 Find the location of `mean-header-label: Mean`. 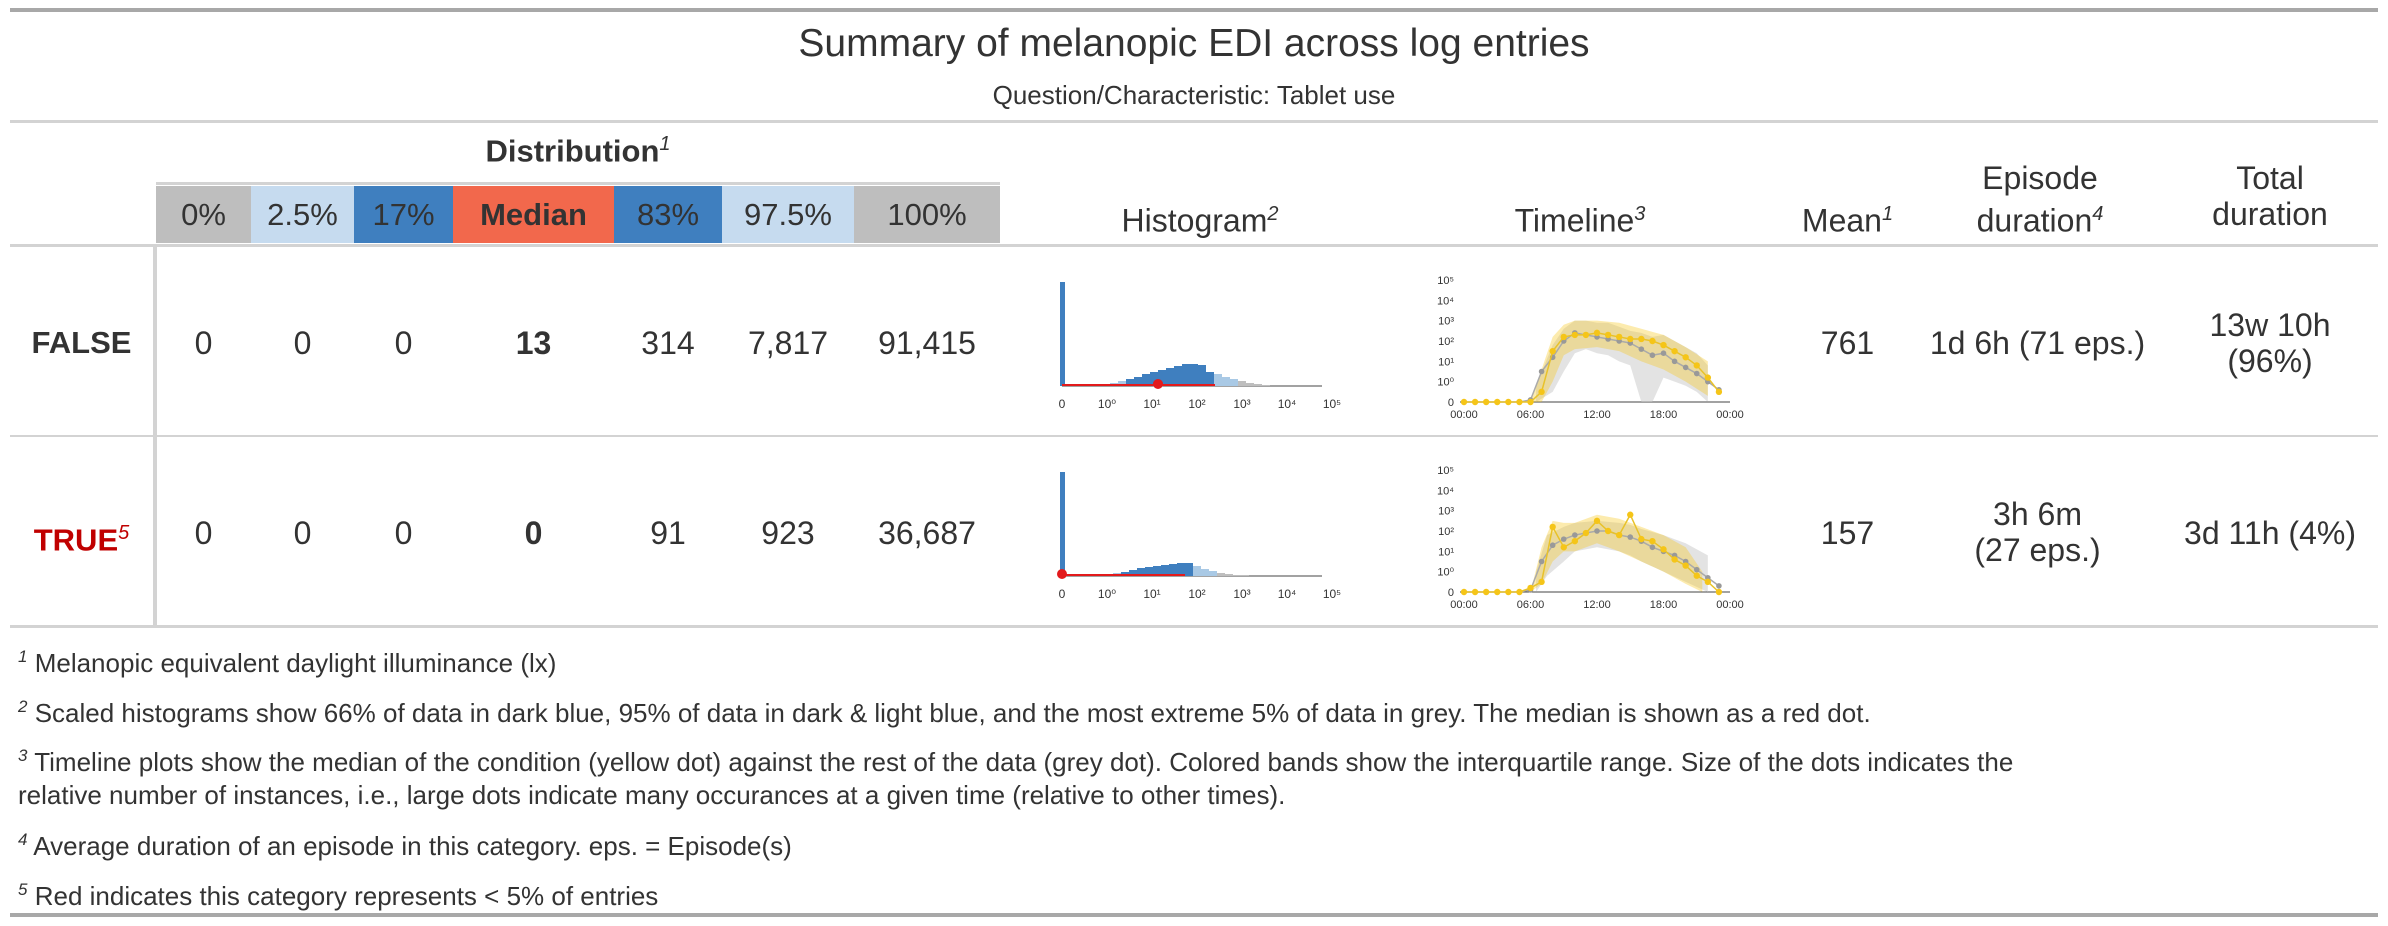

mean-header-label: Mean is located at coordinates (1841, 220).